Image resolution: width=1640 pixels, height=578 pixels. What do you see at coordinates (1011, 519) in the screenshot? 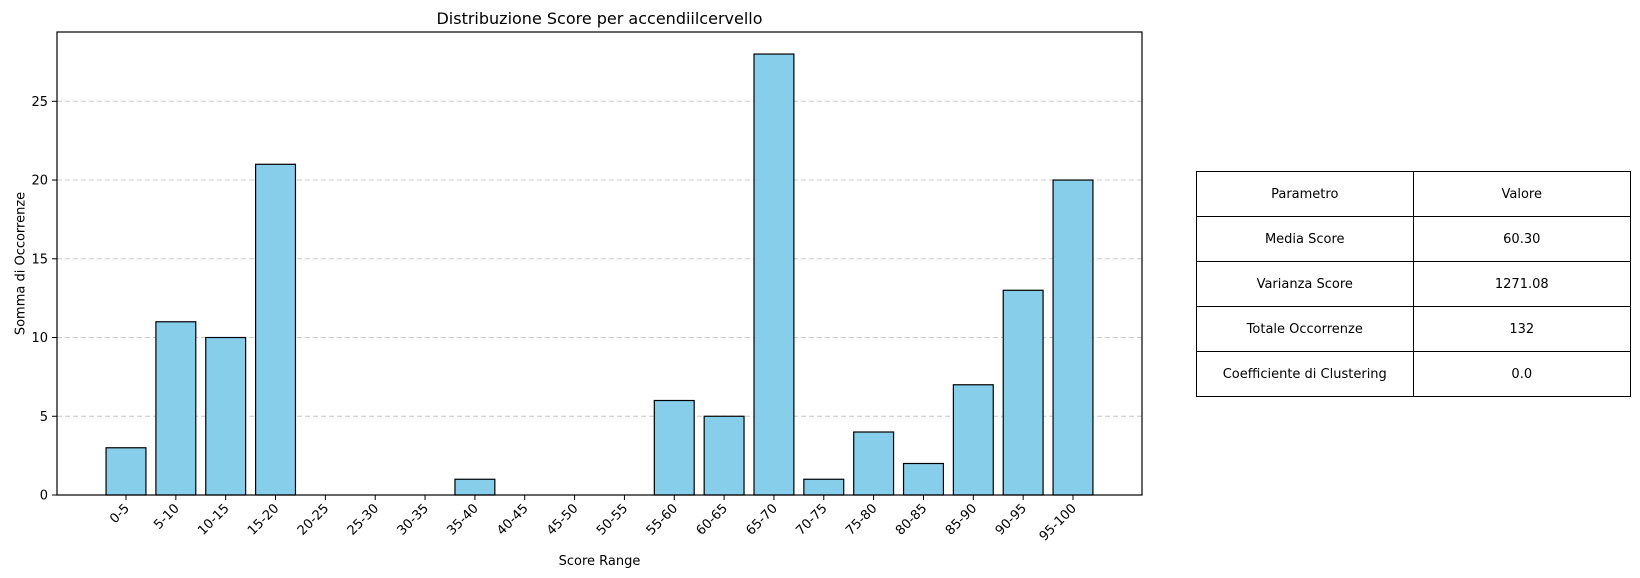
I see `x-tick-label: 90-95` at bounding box center [1011, 519].